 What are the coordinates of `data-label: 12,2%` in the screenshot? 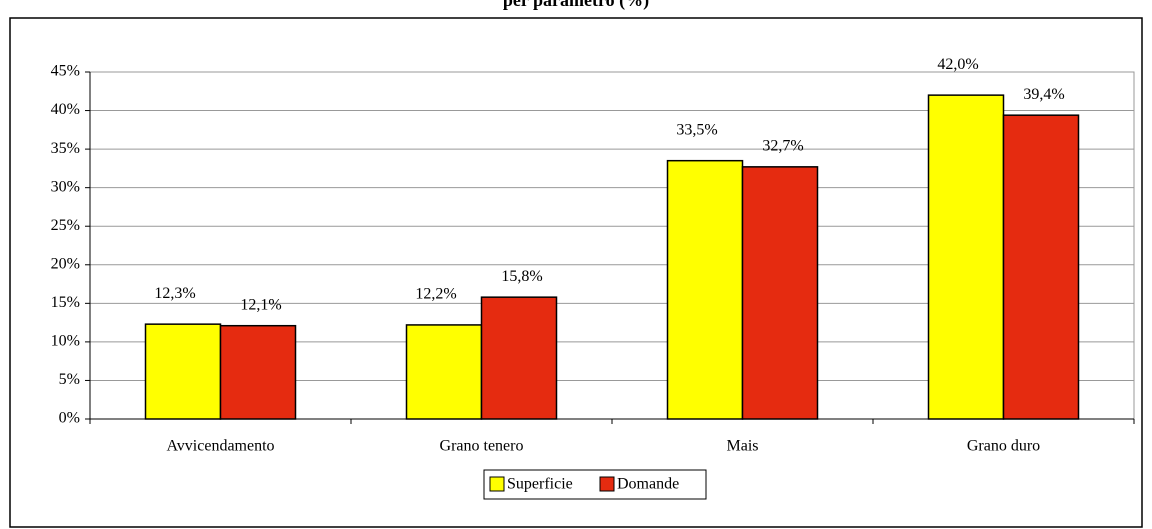 It's located at (435, 294).